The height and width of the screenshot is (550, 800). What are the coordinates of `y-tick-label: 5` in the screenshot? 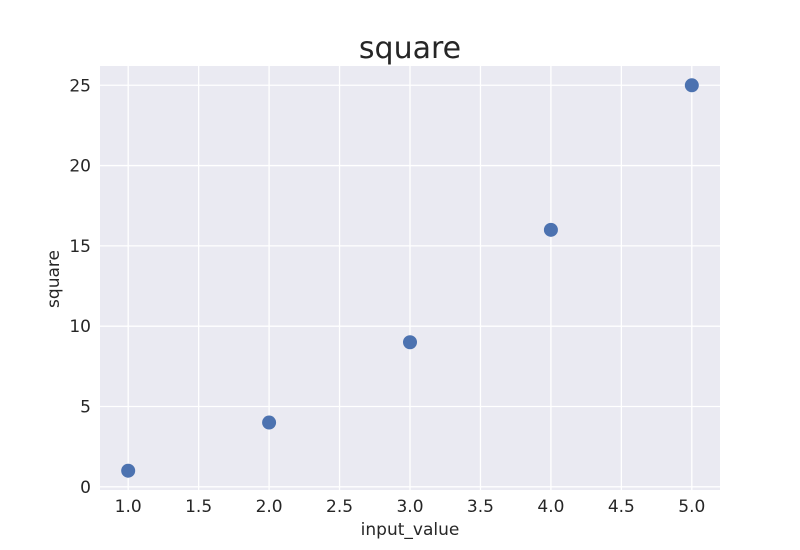 It's located at (85, 407).